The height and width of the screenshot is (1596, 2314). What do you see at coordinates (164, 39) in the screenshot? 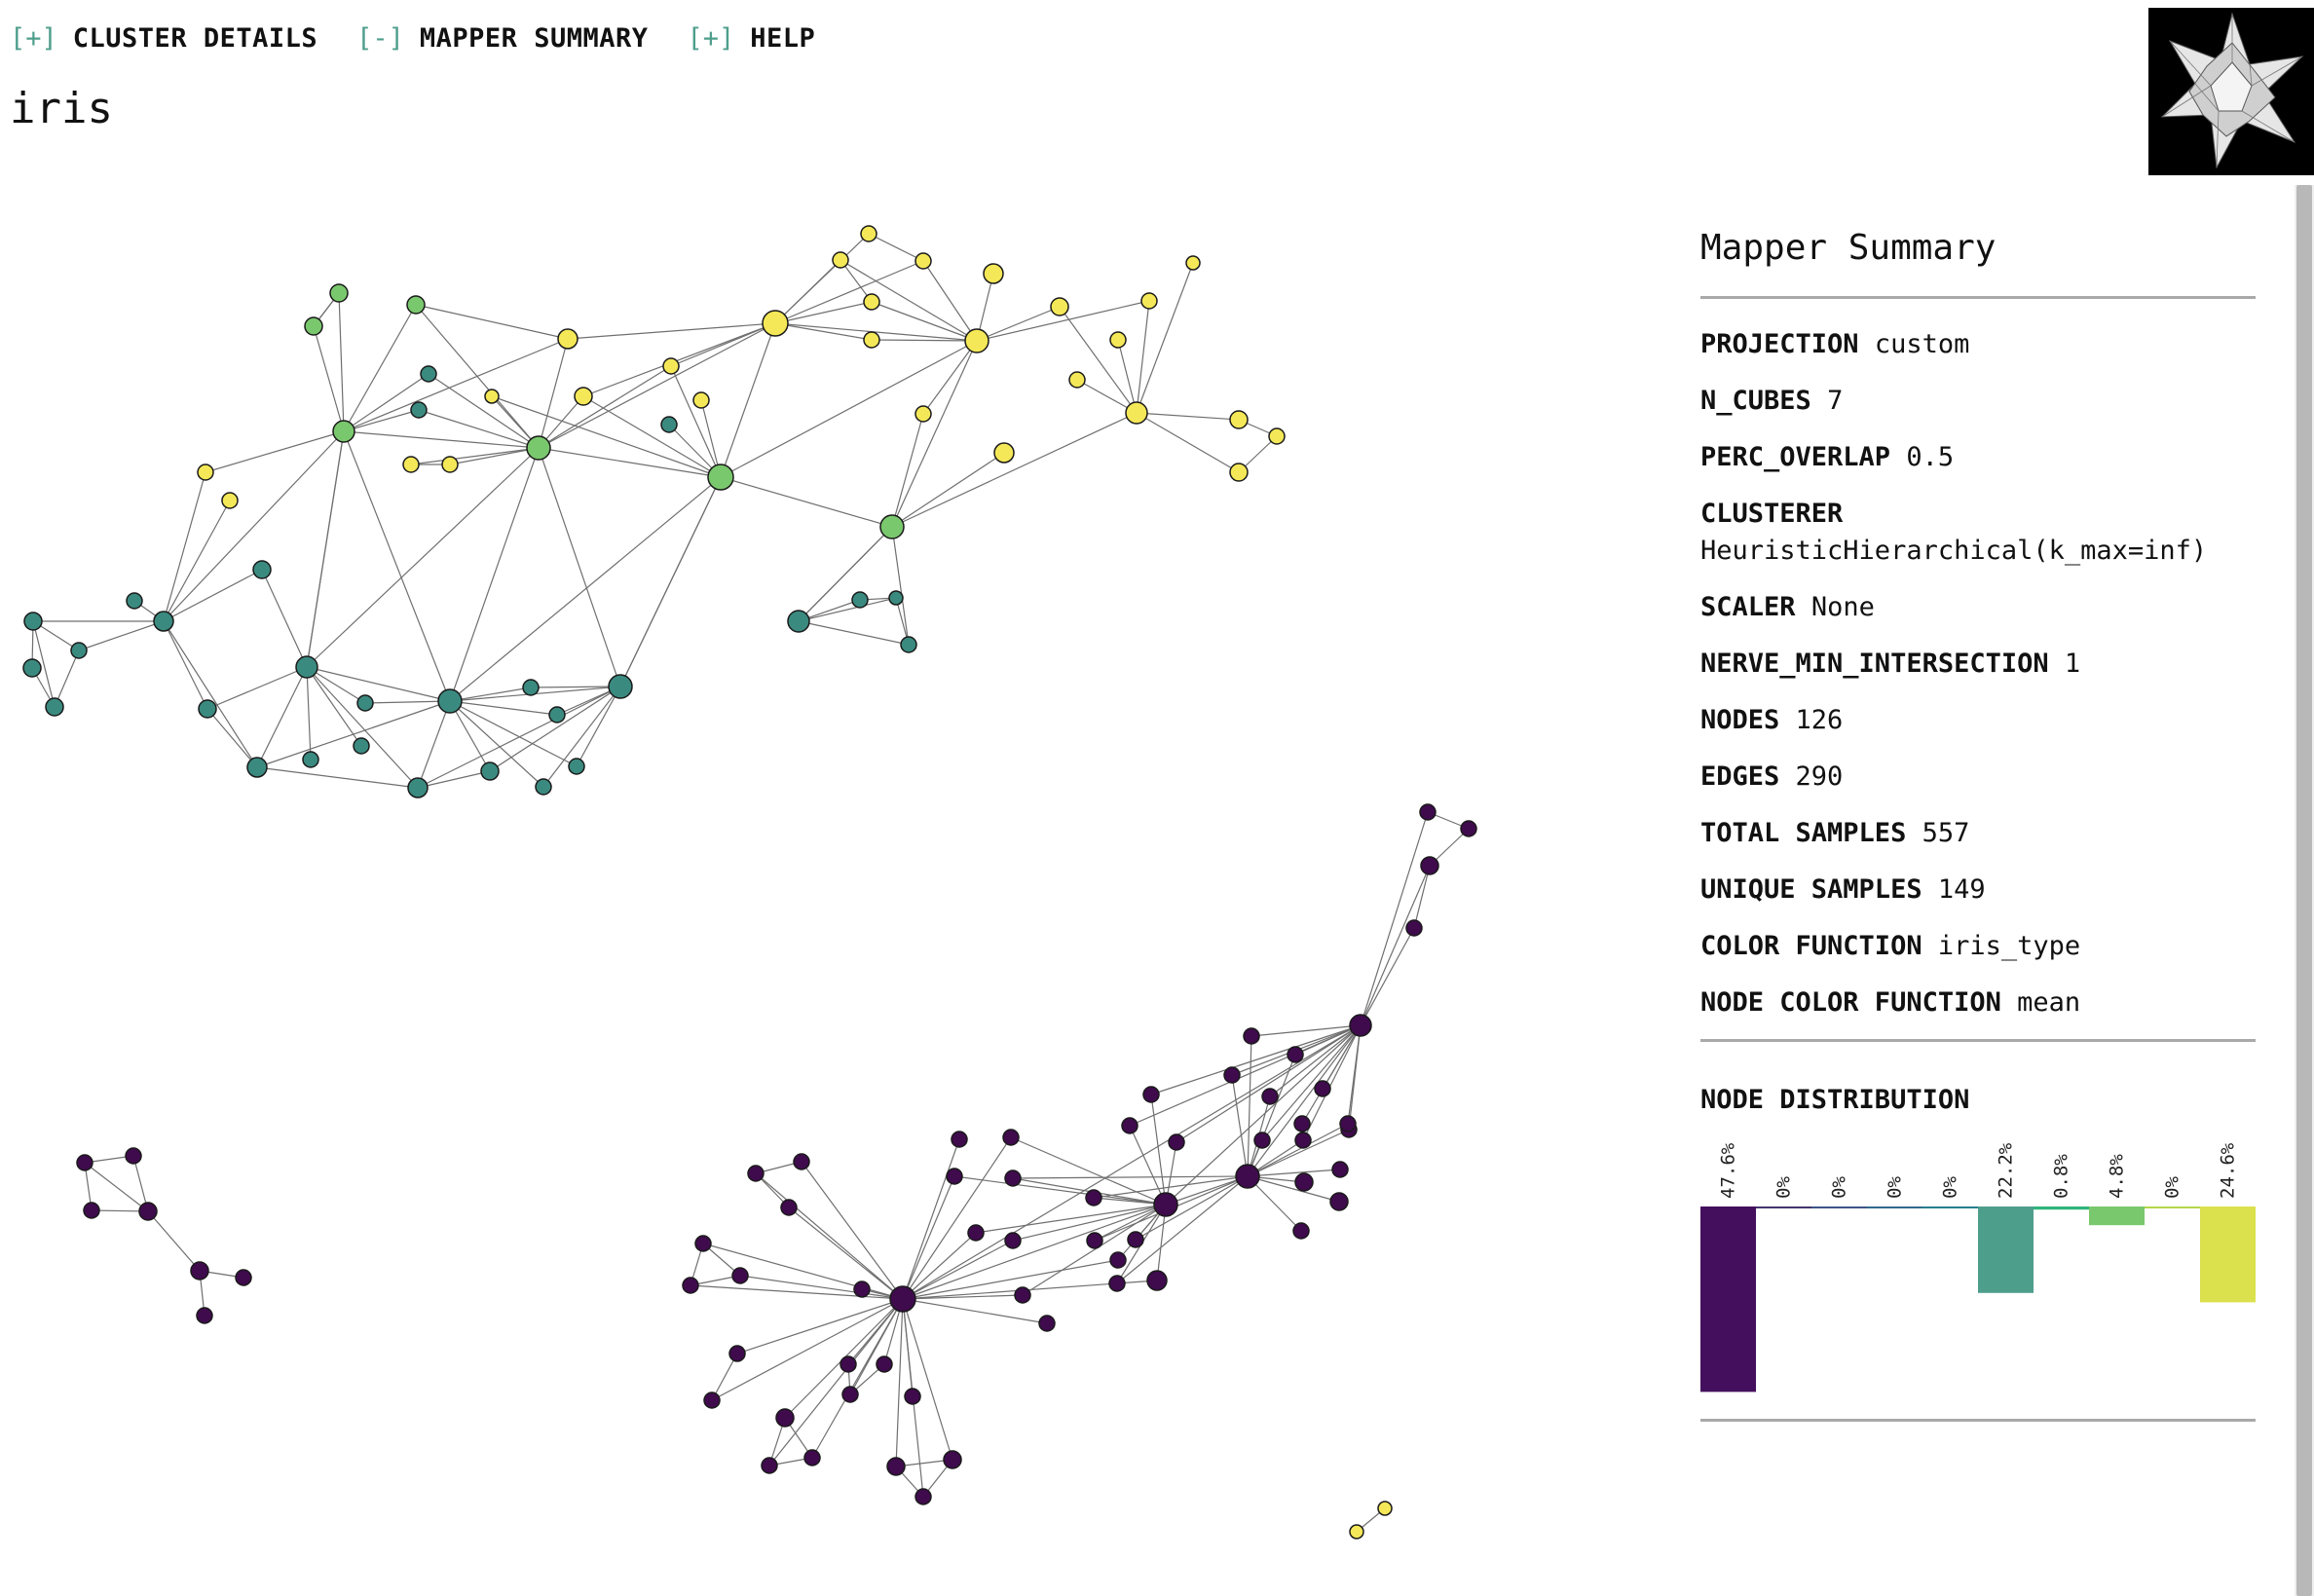
I see `cluster-details-toggle: [+] CLUSTER DETAILS` at bounding box center [164, 39].